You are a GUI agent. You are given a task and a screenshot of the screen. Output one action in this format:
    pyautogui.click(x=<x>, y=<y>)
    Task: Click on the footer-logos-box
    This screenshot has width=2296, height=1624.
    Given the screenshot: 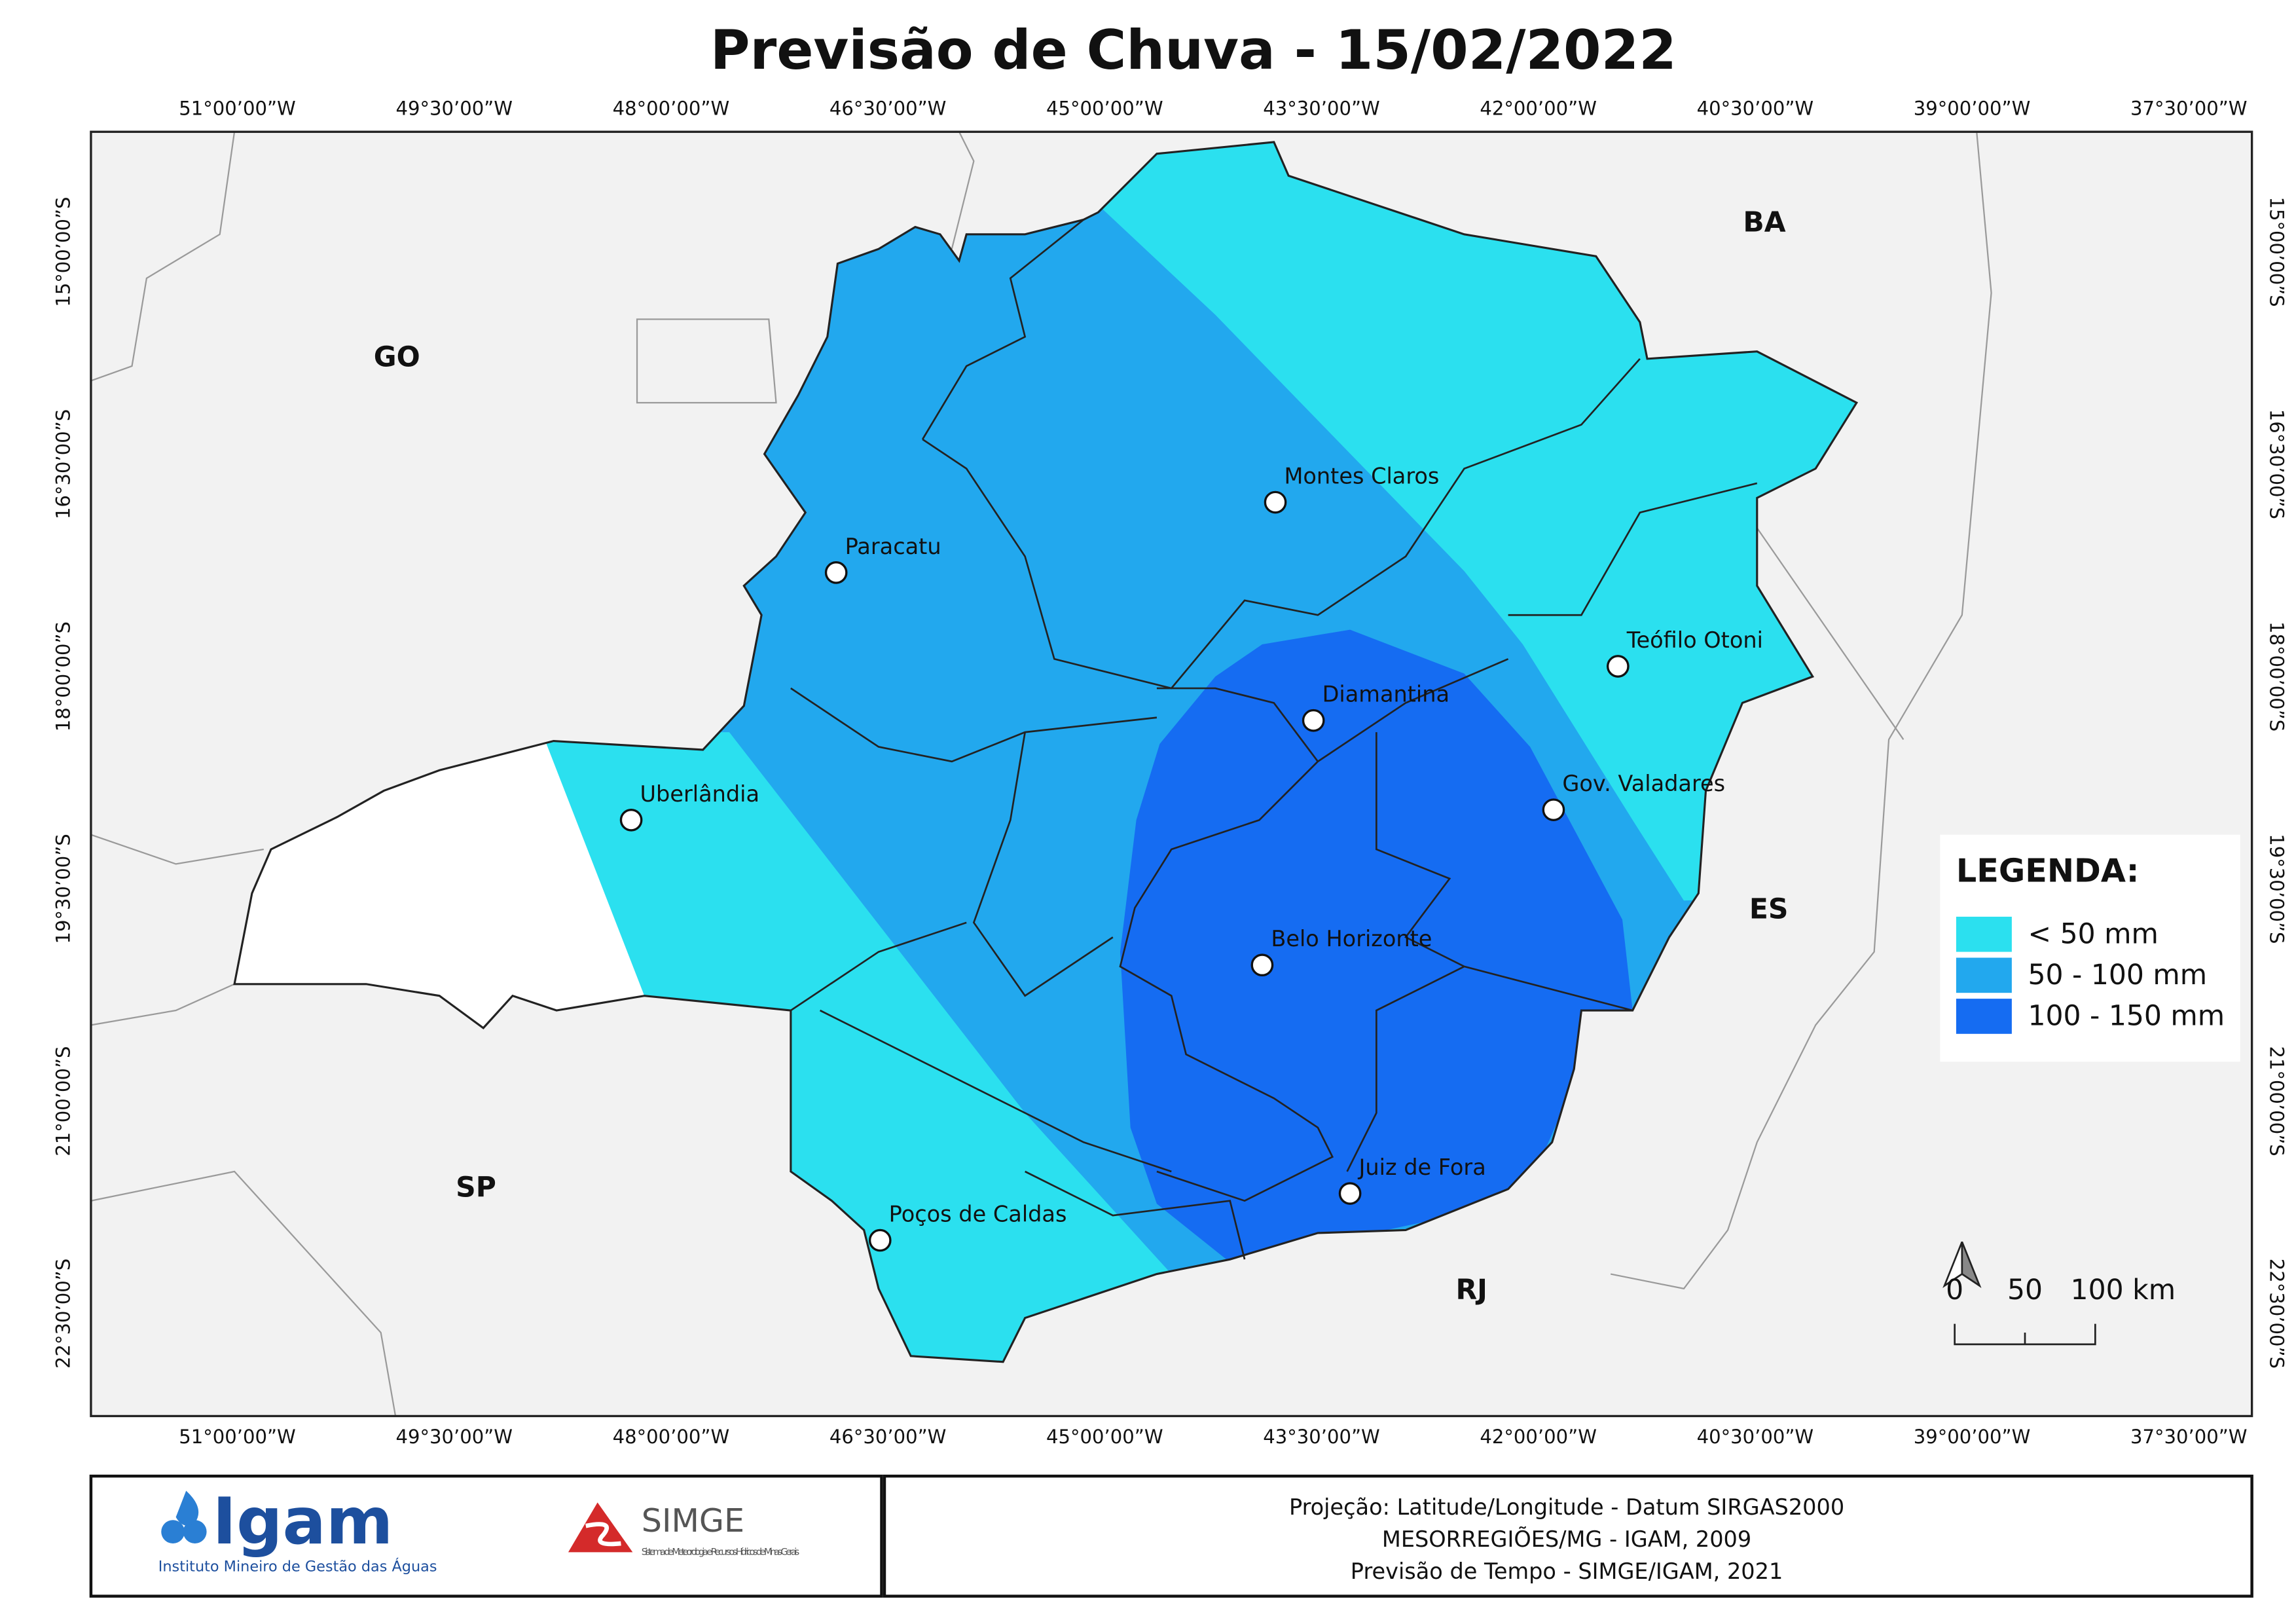 What is the action you would take?
    pyautogui.click(x=486, y=1536)
    